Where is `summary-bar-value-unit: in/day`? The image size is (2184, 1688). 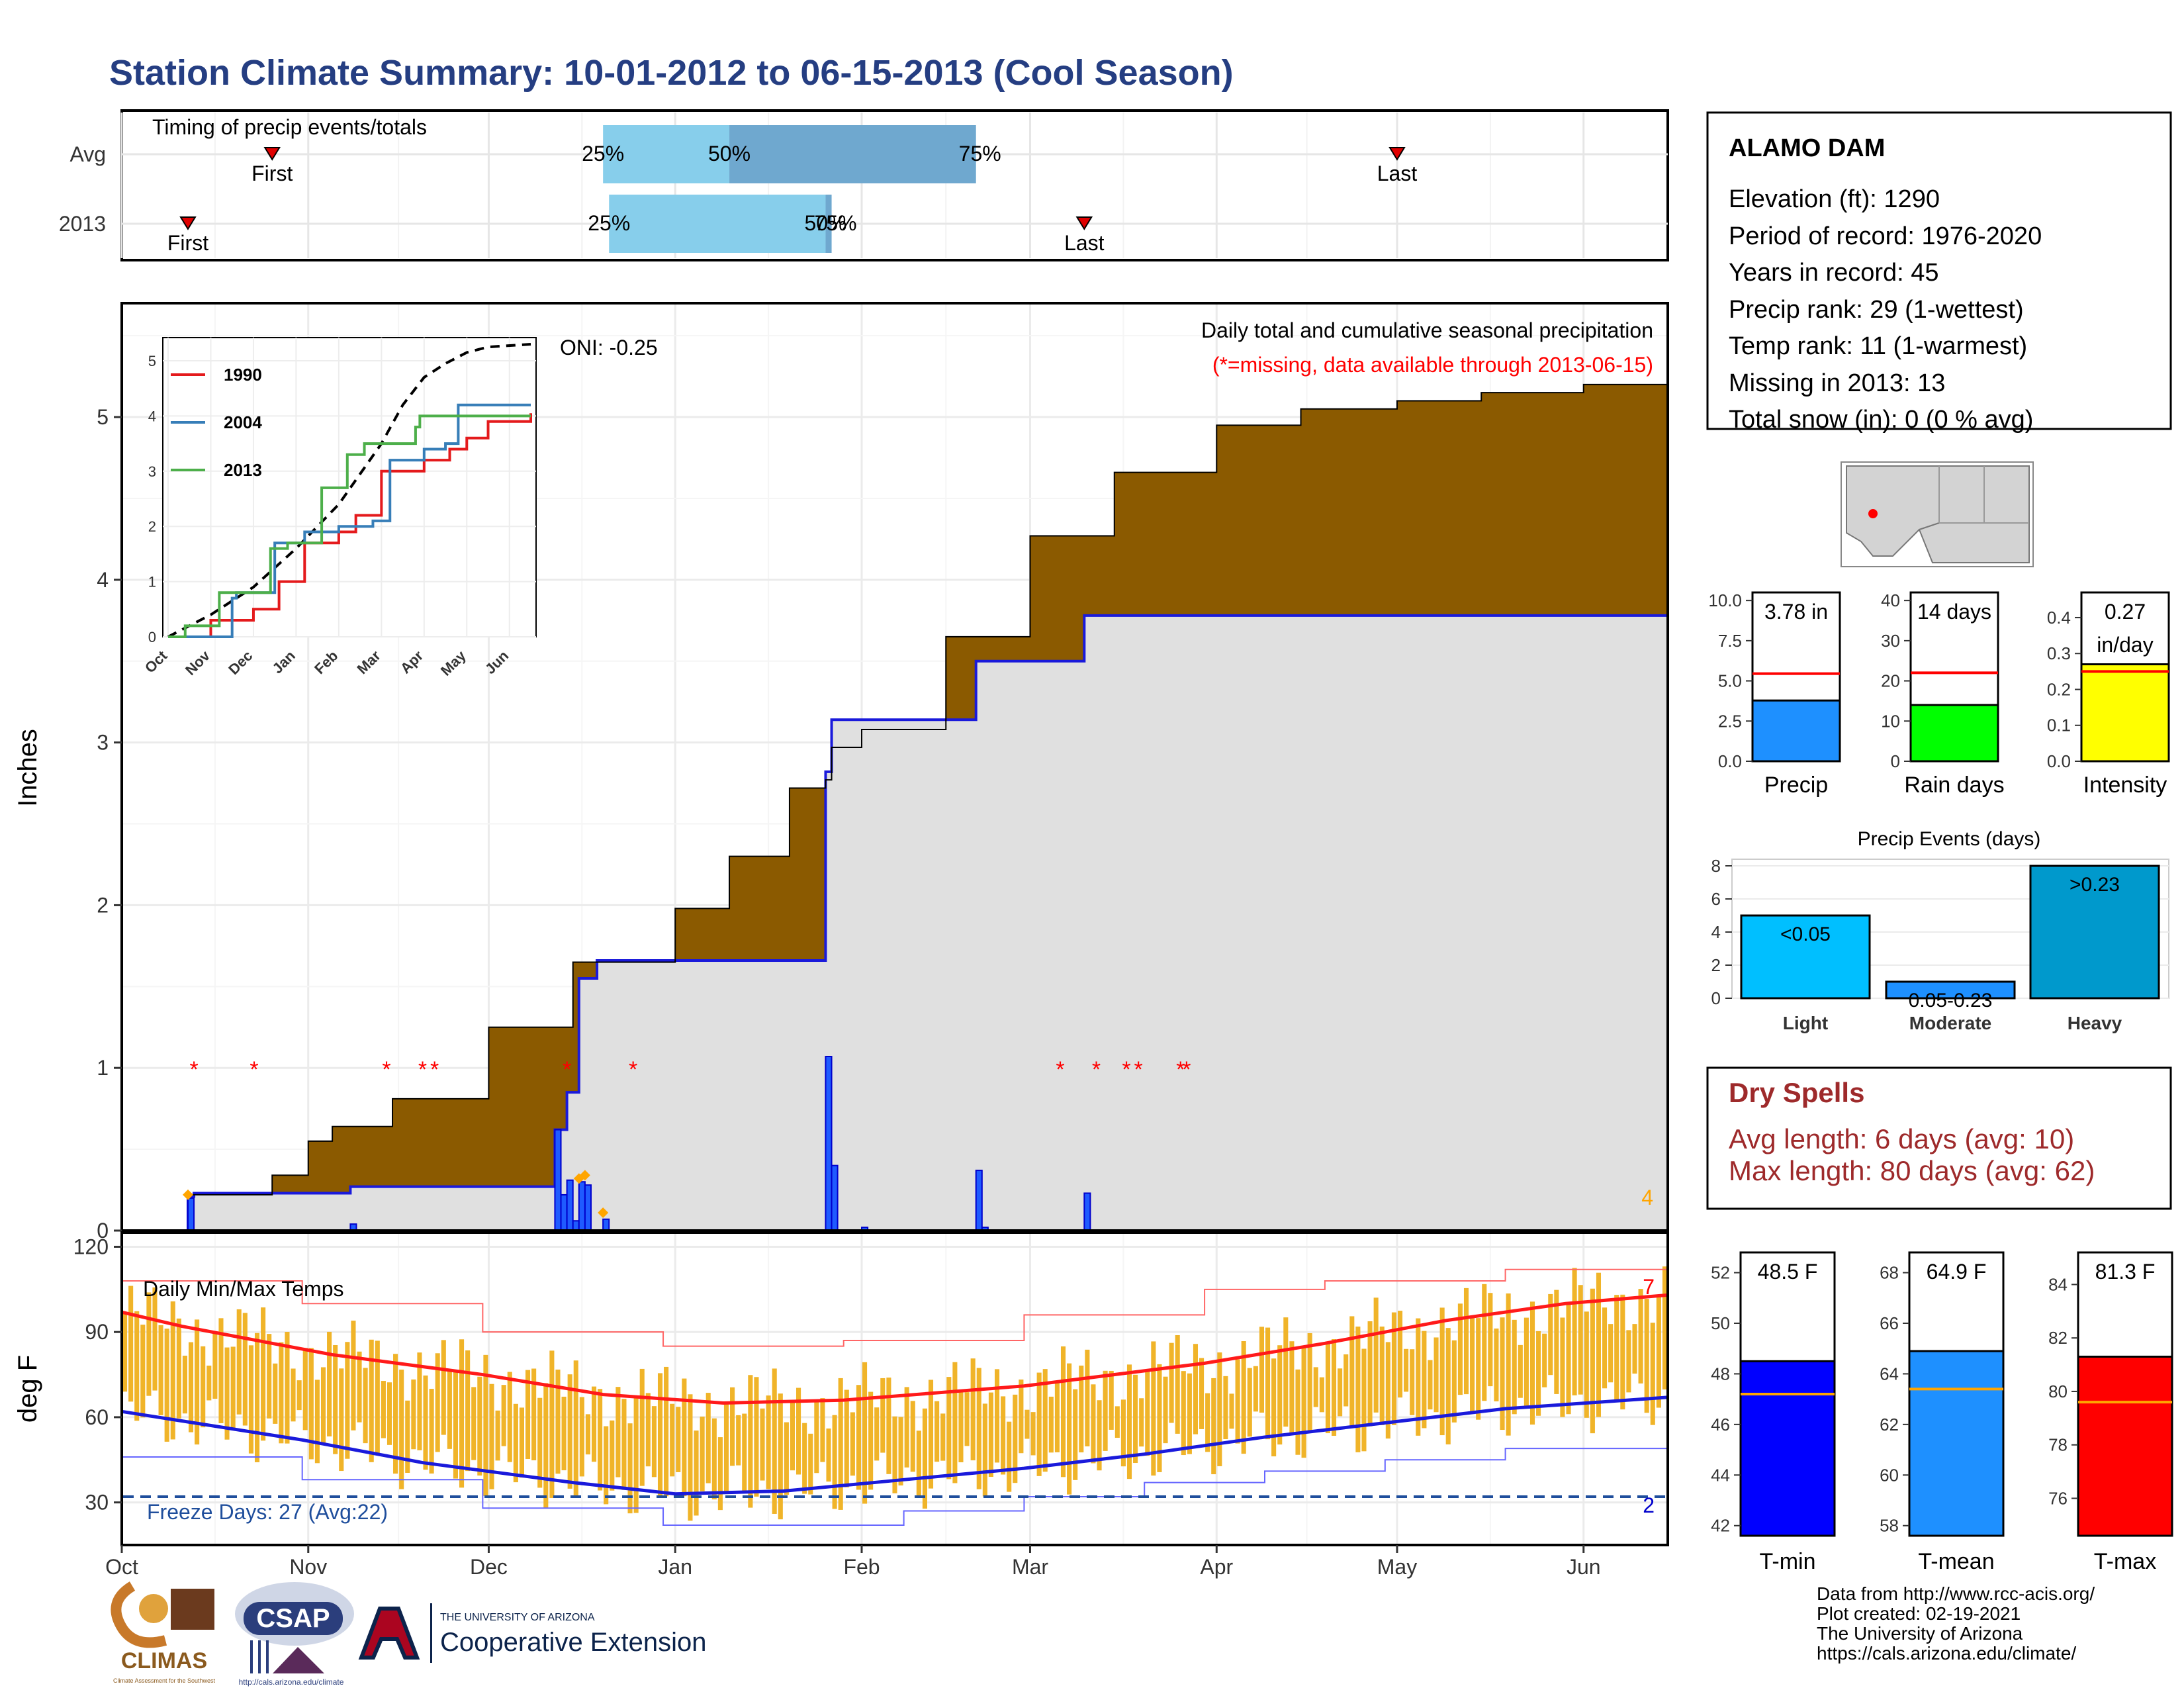 summary-bar-value-unit: in/day is located at coordinates (2125, 645).